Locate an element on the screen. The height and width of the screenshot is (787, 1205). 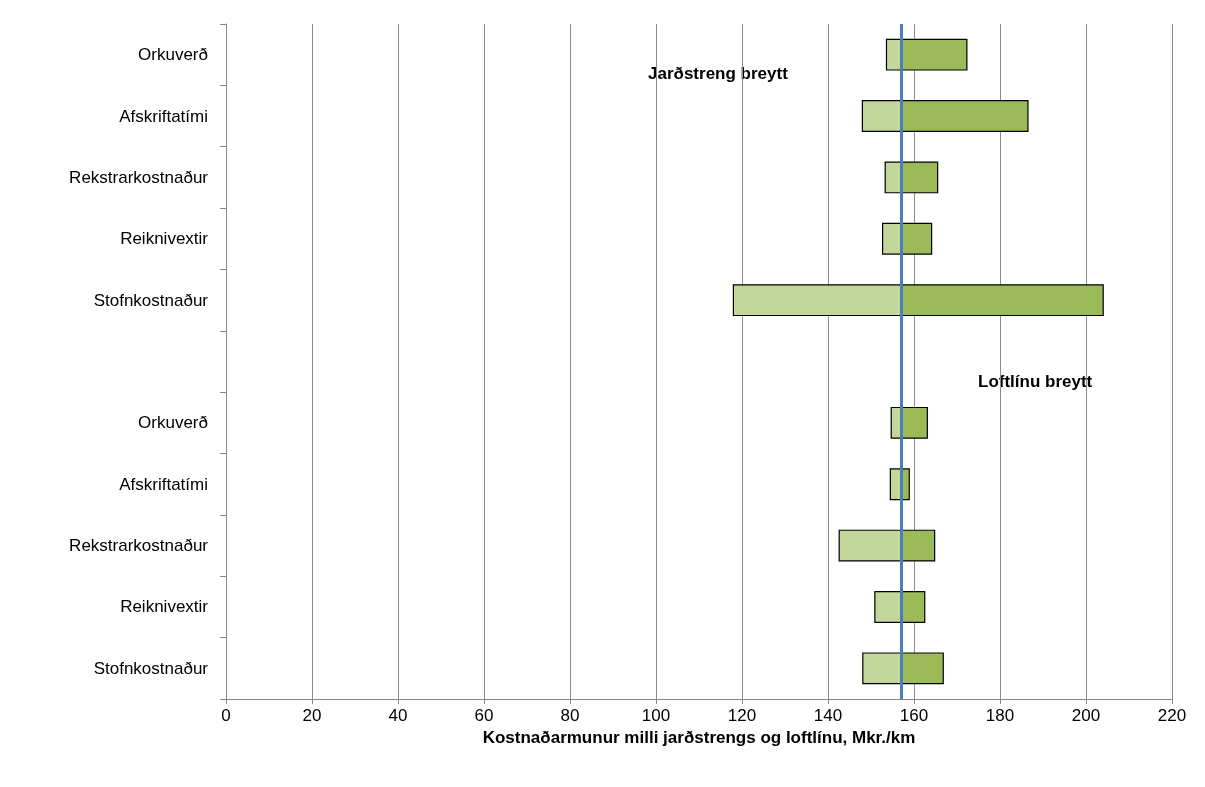
x-tick-label: 200 is located at coordinates (1086, 715).